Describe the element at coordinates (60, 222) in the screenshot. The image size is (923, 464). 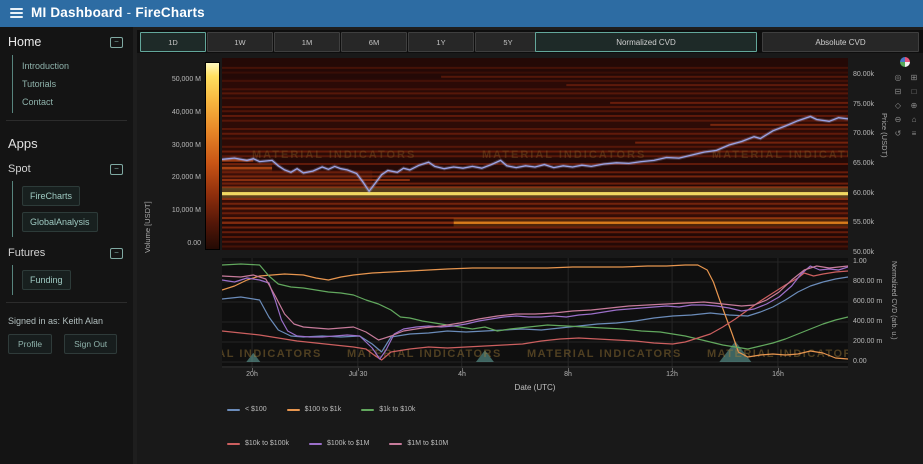
I see `sidebar-item-globalanalysis: GlobalAnalysis` at that location.